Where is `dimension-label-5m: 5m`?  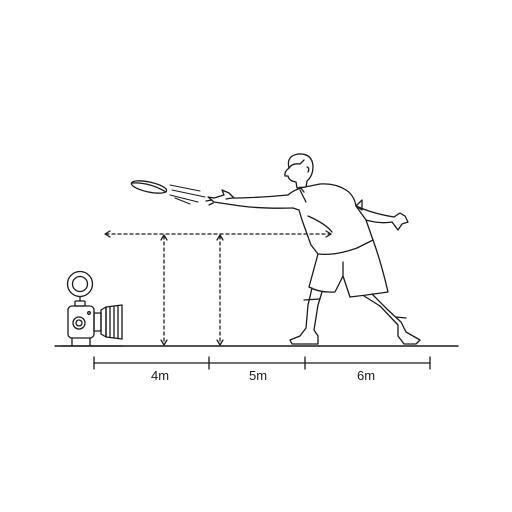
dimension-label-5m: 5m is located at coordinates (258, 375).